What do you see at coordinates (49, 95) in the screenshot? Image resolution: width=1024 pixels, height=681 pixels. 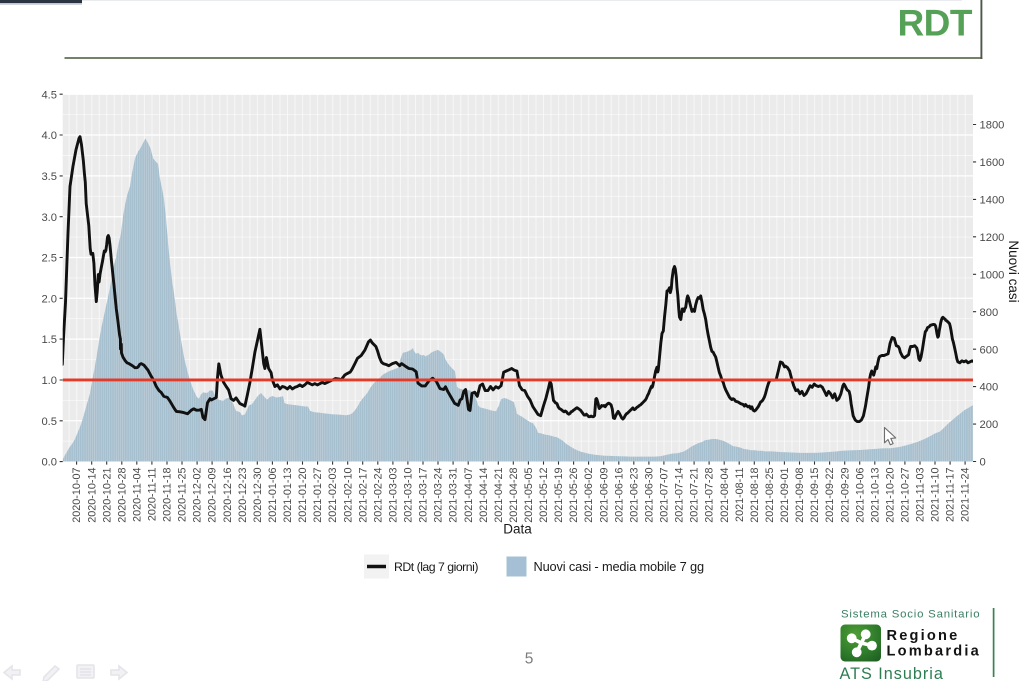 I see `svg-text: 4.5` at bounding box center [49, 95].